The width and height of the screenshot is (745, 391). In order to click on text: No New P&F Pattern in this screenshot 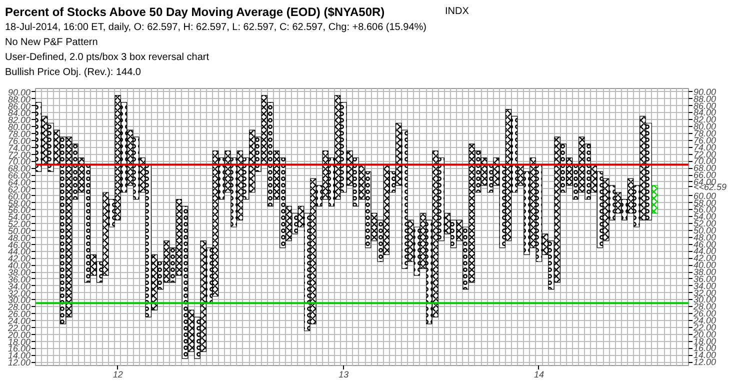, I will do `click(51, 43)`.